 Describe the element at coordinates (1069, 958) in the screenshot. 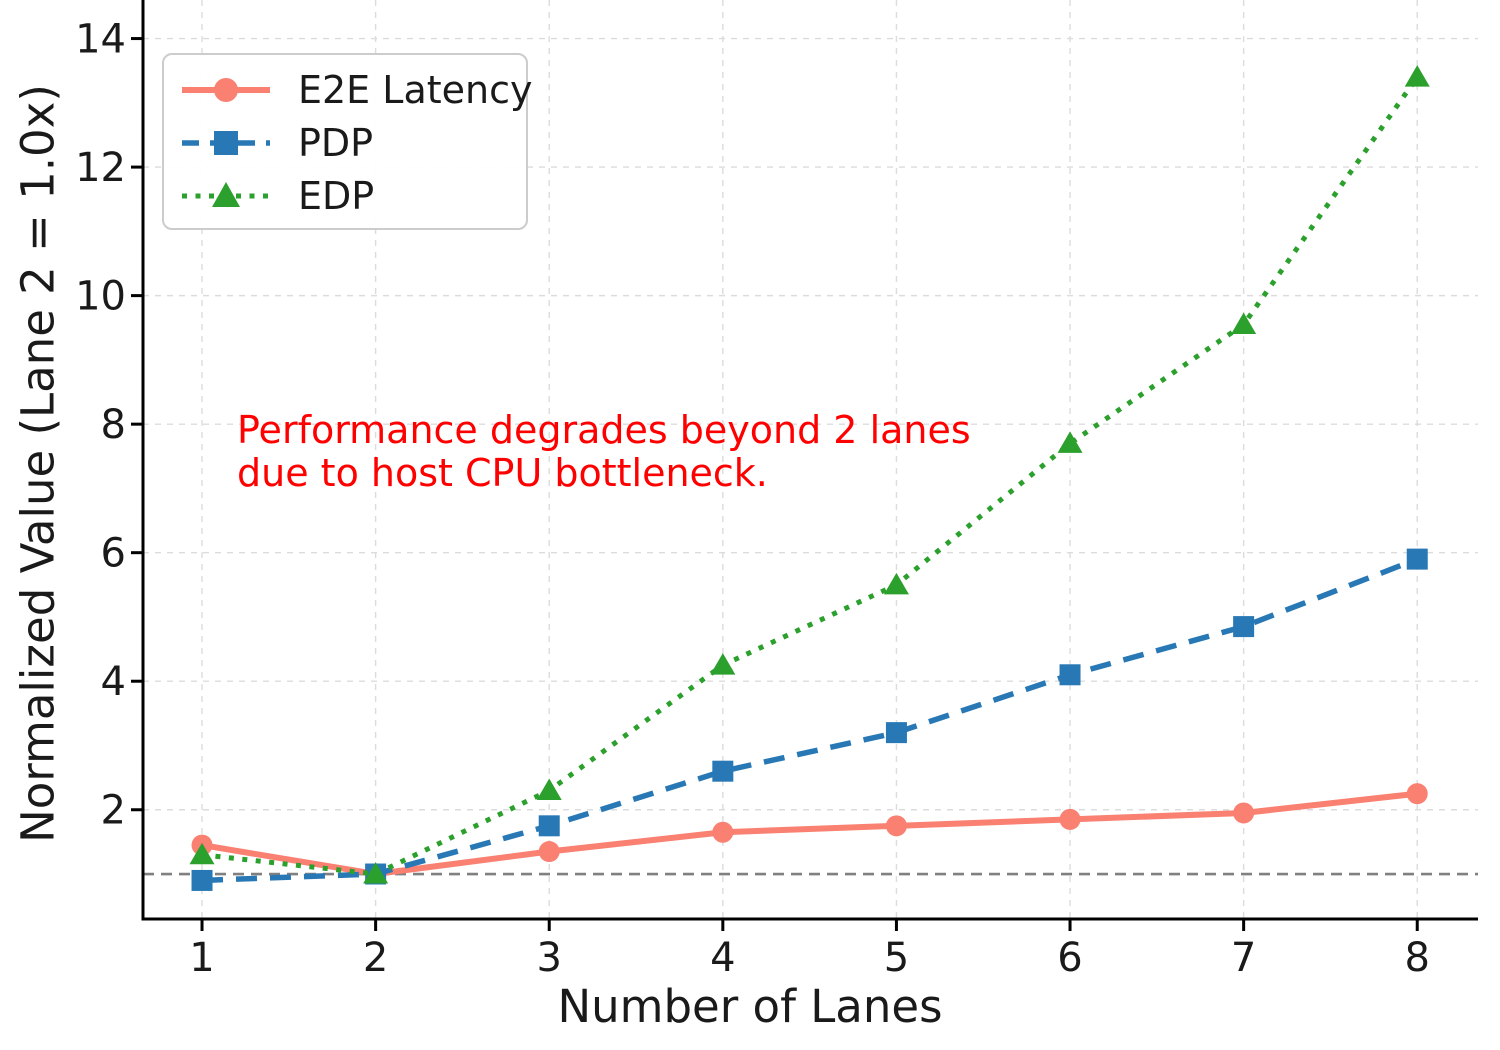

I see `x-tick-label: 6` at that location.